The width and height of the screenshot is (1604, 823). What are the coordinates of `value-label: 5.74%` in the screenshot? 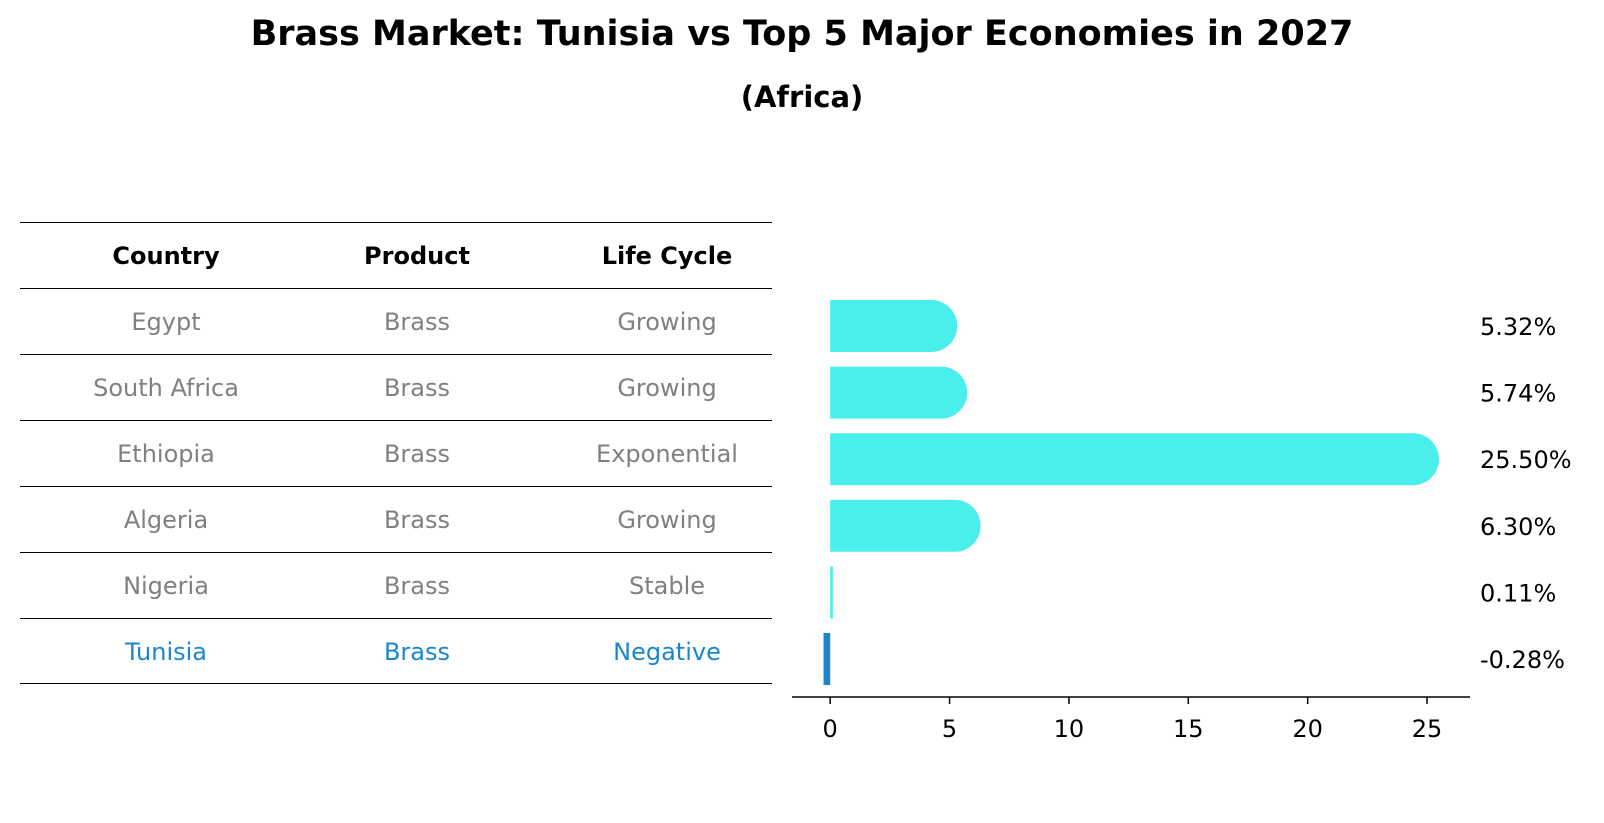 It's located at (1518, 394).